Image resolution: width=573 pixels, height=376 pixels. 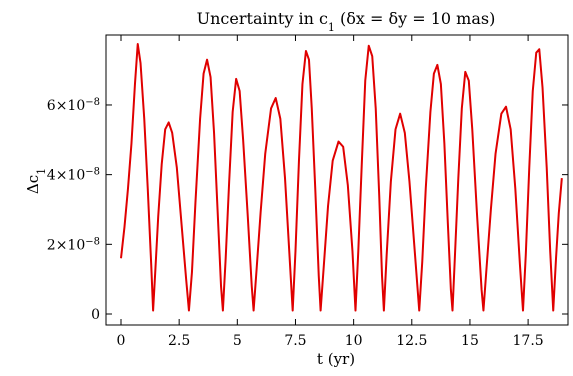 What do you see at coordinates (73, 245) in the screenshot?
I see `y-tick-label: 2×10⁻⁸` at bounding box center [73, 245].